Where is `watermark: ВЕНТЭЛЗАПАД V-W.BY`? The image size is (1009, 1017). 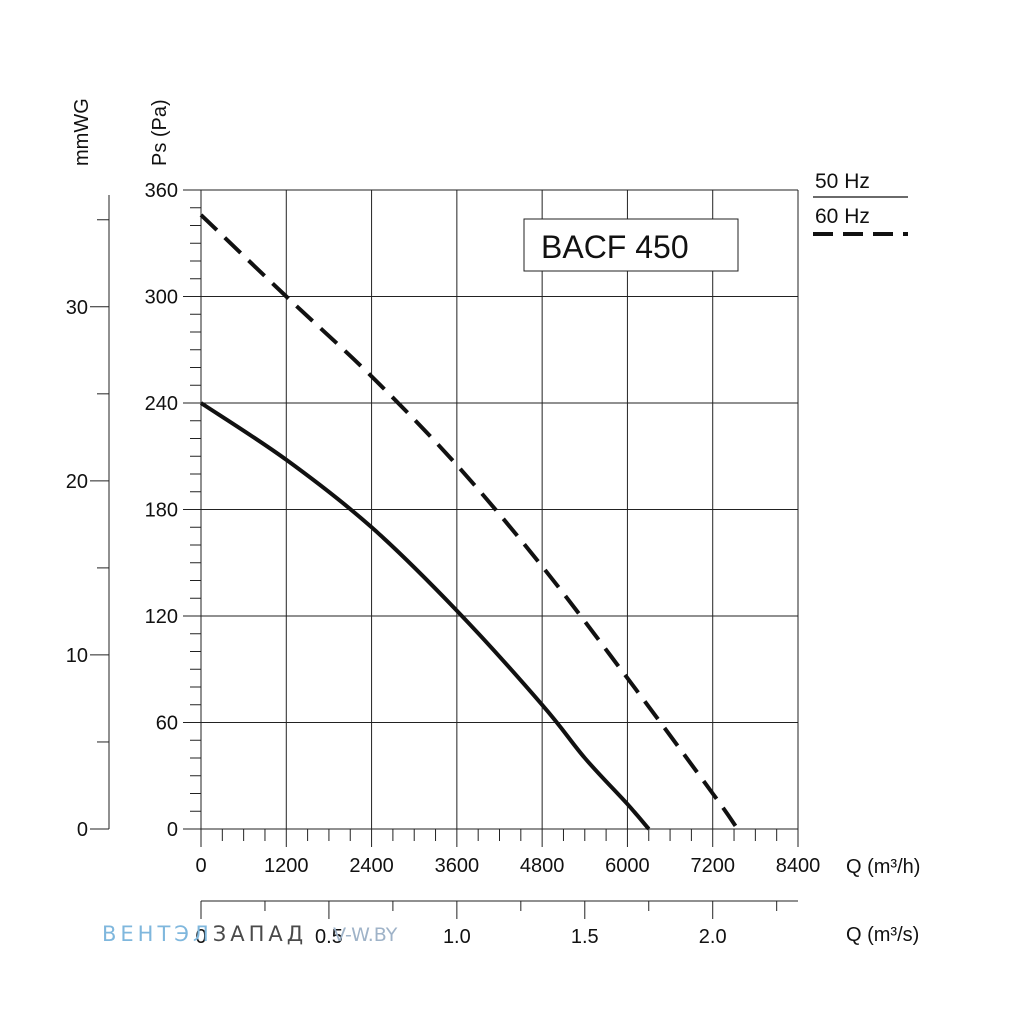
watermark: ВЕНТЭЛЗАПАД V-W.BY is located at coordinates (249, 934).